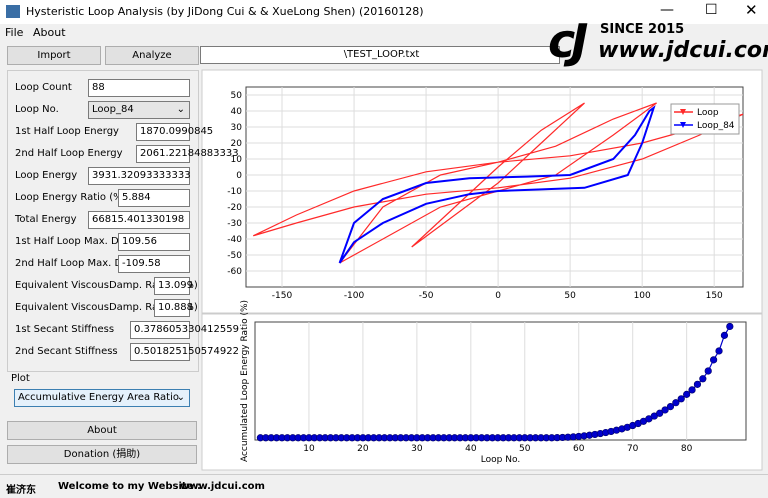  Describe the element at coordinates (71, 197) in the screenshot. I see `field-label: Loop Energy Ratio (%)` at that location.